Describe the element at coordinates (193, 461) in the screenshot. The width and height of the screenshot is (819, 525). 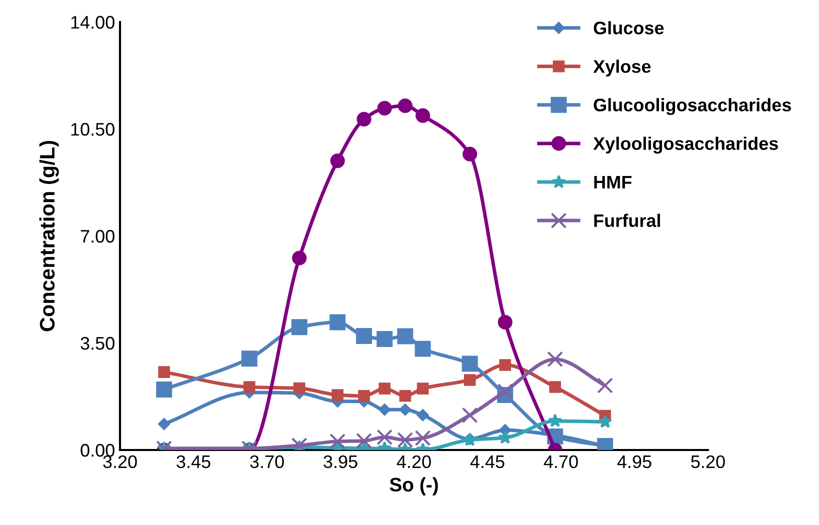
I see `x-tick-label: 3.45` at that location.